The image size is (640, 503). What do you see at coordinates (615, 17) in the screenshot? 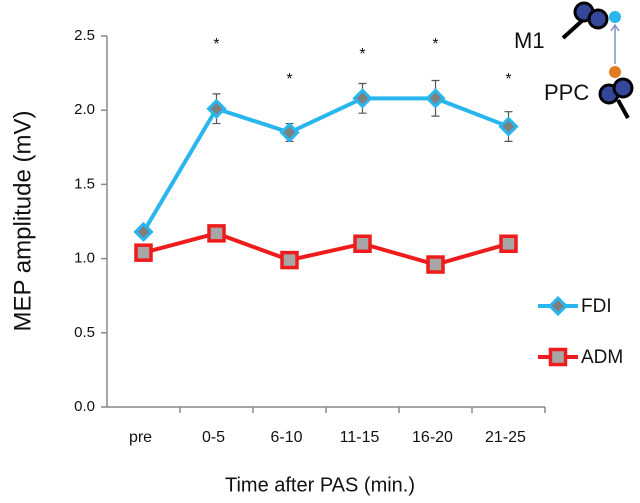
I see `node-m1` at bounding box center [615, 17].